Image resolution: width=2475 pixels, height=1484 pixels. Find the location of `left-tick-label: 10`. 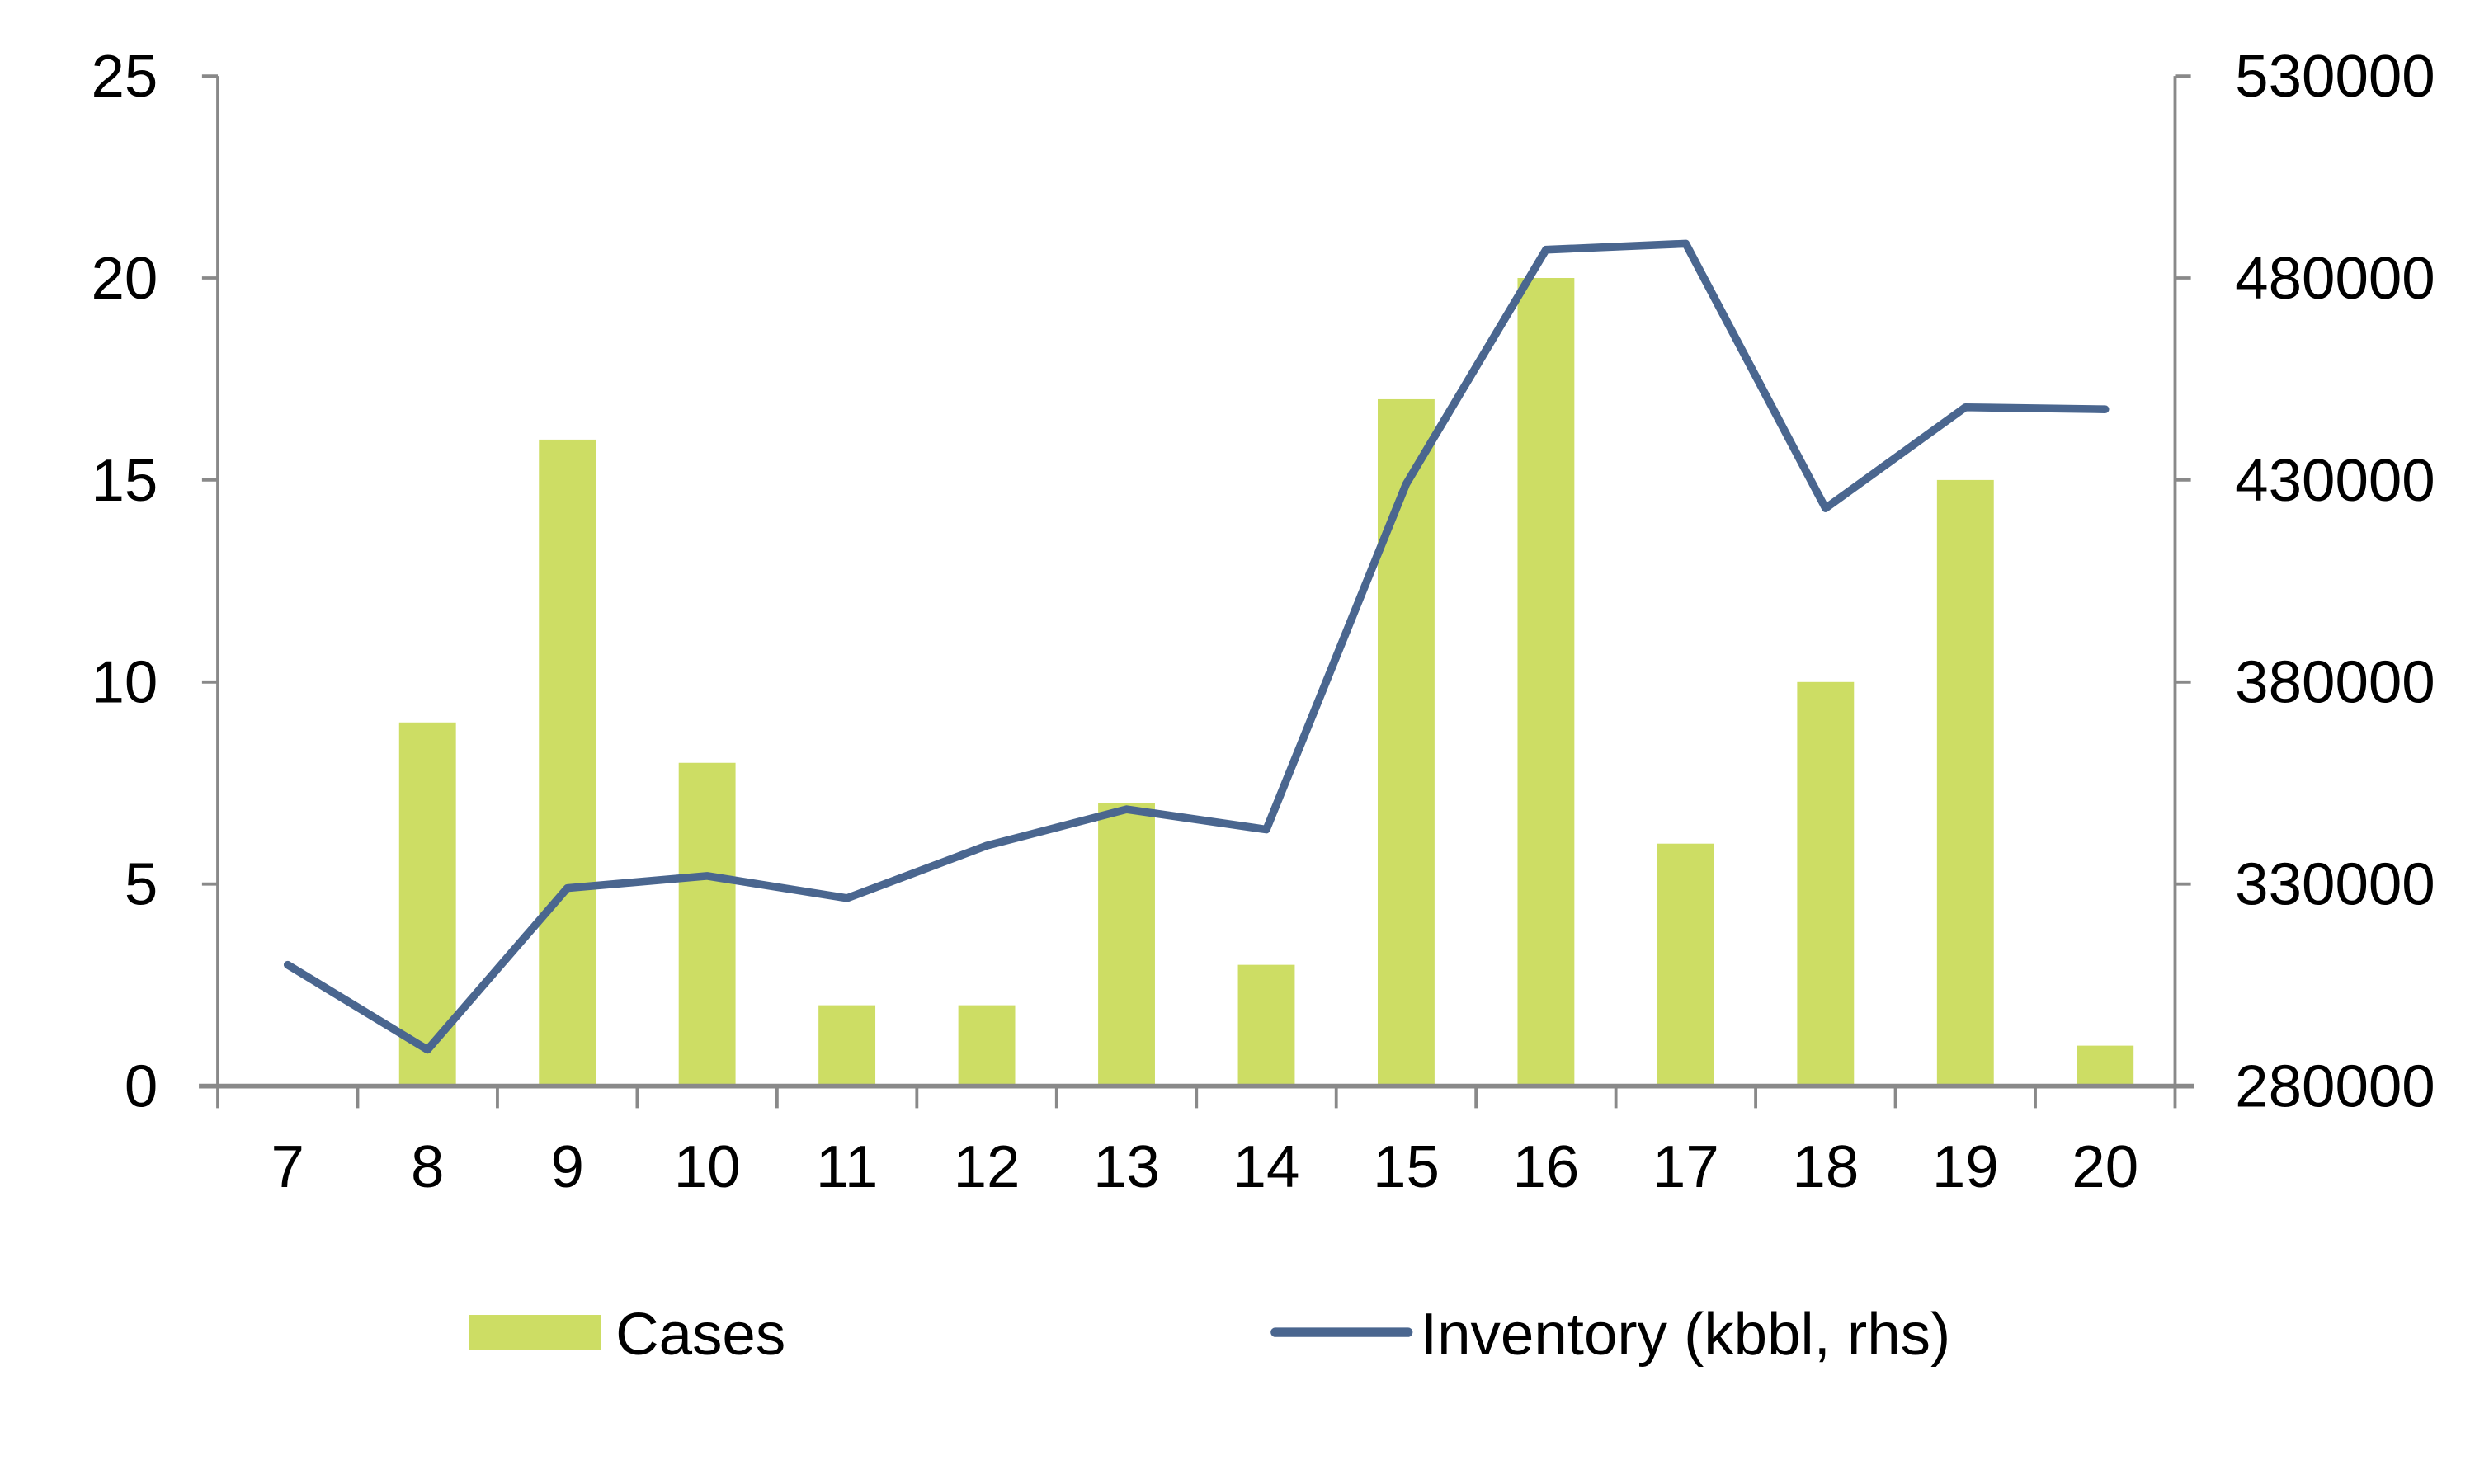

left-tick-label: 10 is located at coordinates (124, 682).